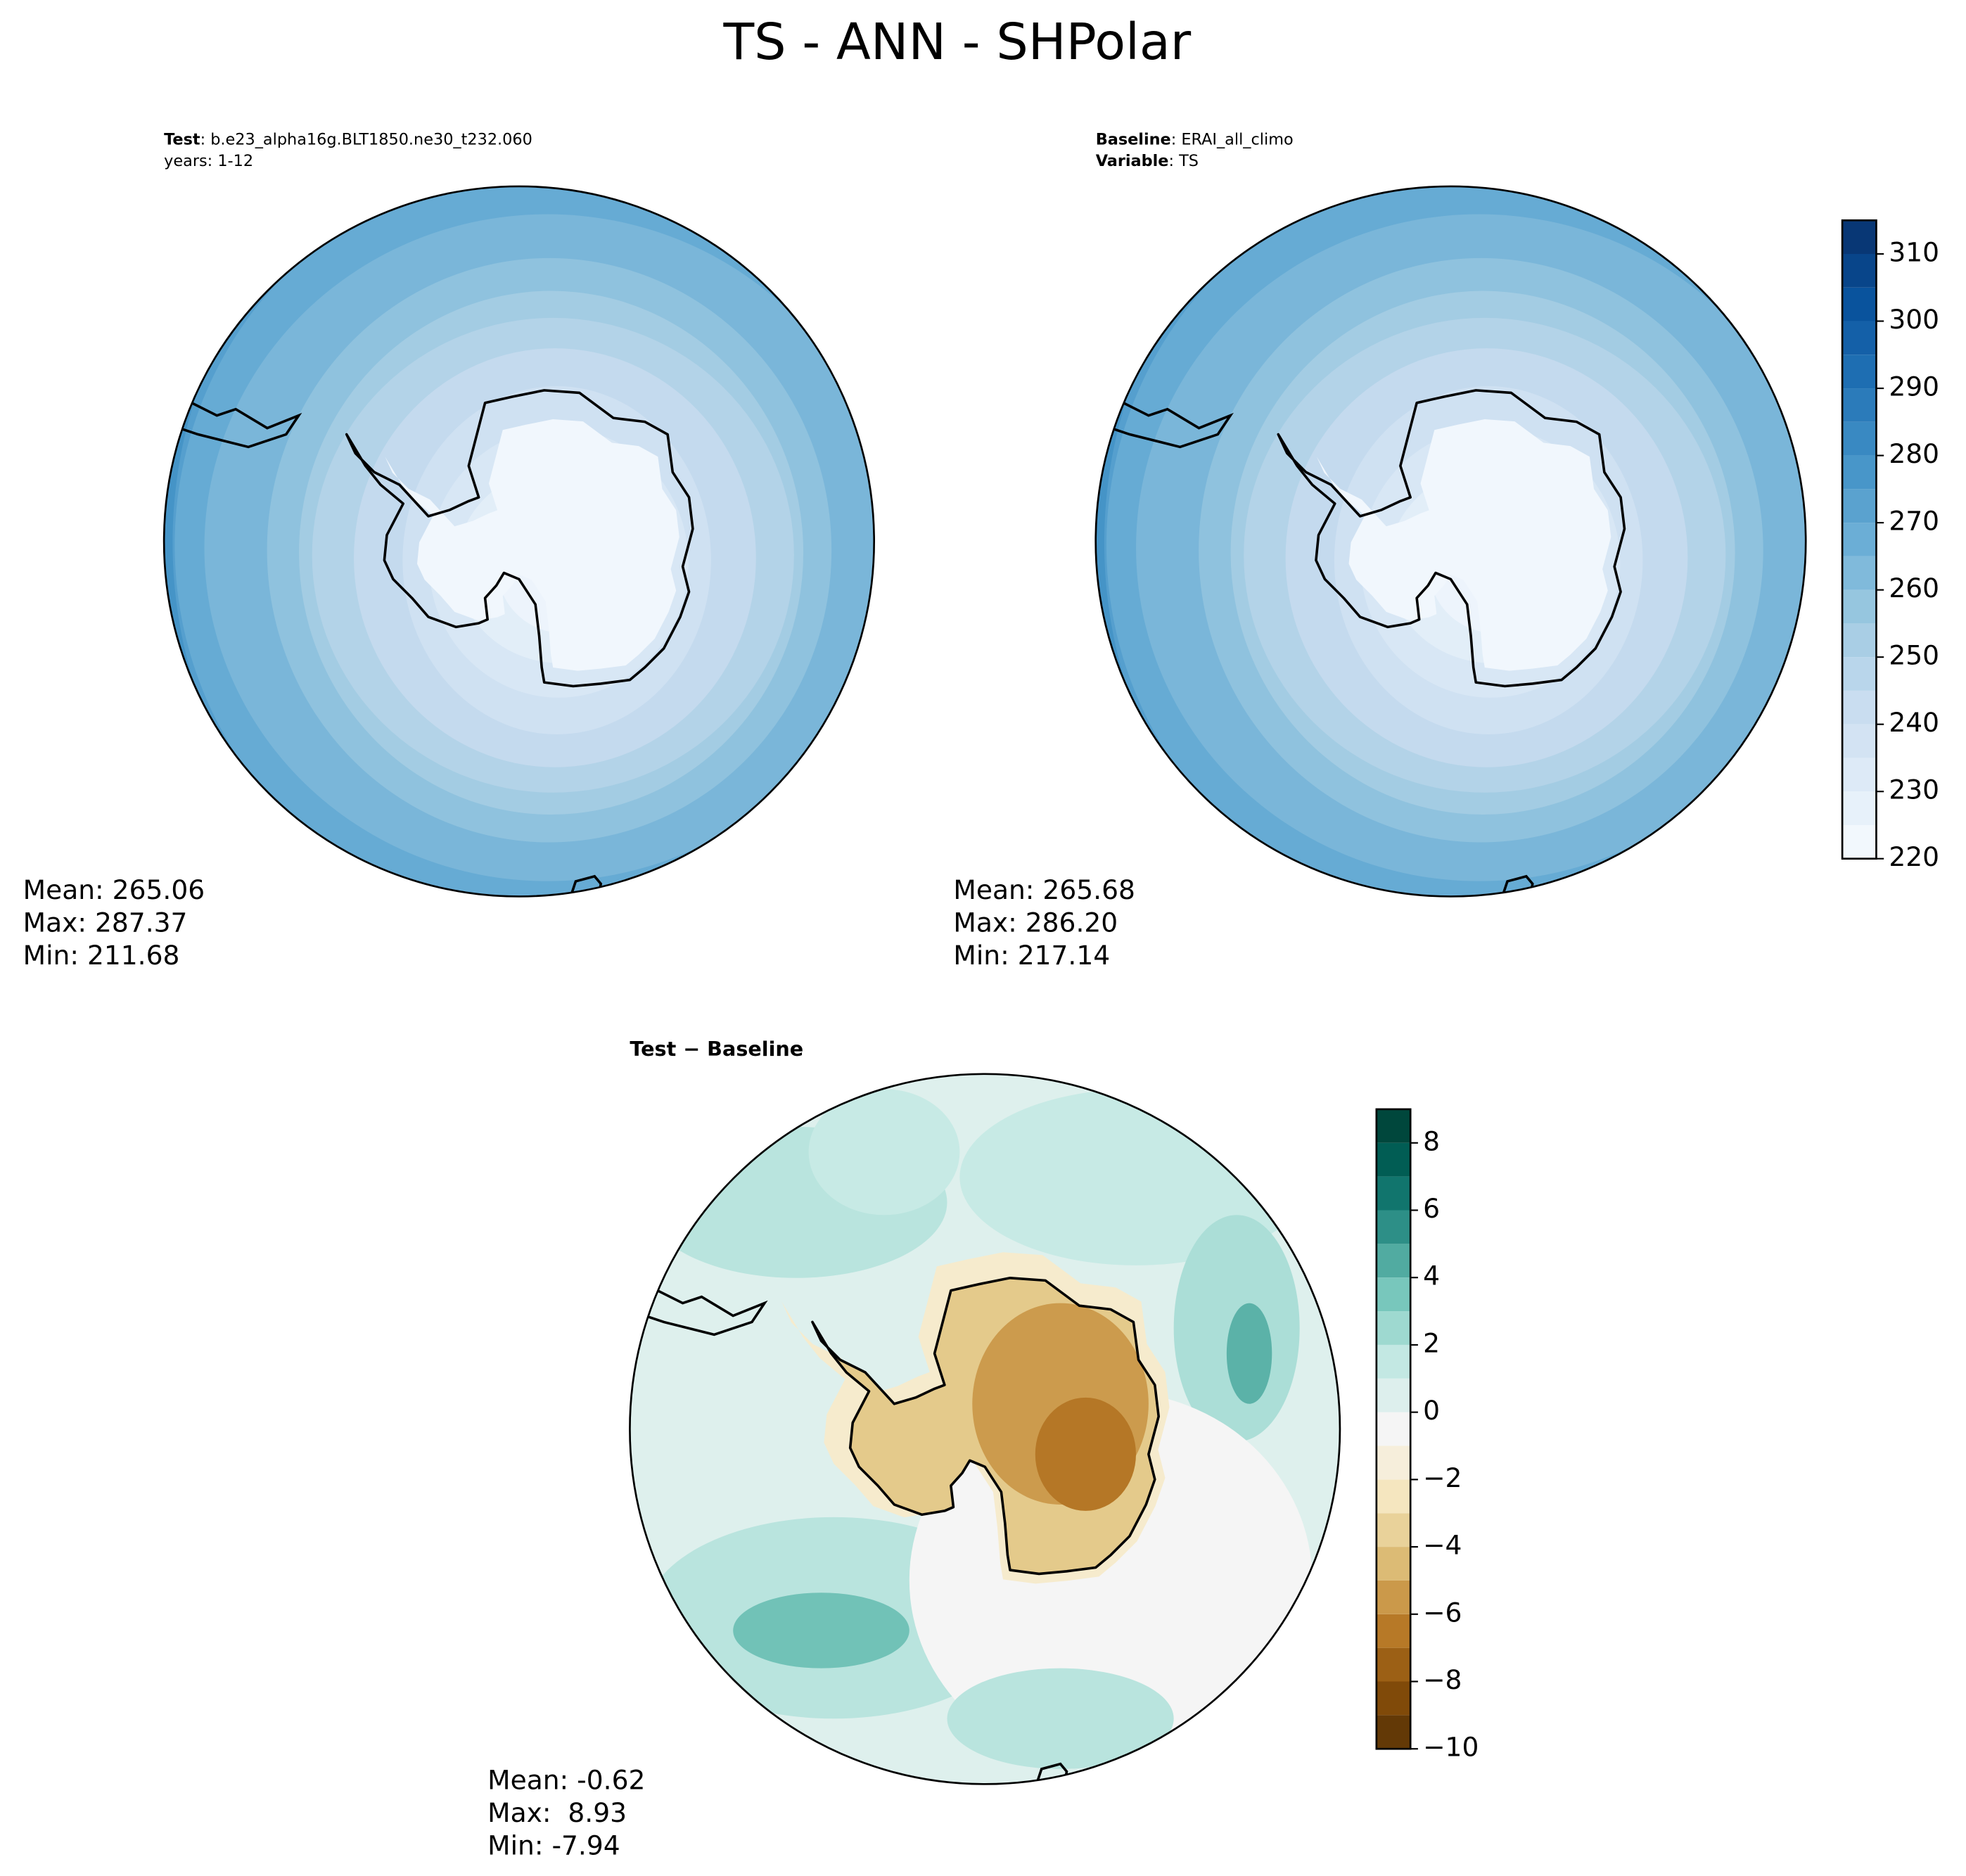 This screenshot has width=1966, height=1876. What do you see at coordinates (566, 1779) in the screenshot?
I see `stat-text: Mean: -0.62` at bounding box center [566, 1779].